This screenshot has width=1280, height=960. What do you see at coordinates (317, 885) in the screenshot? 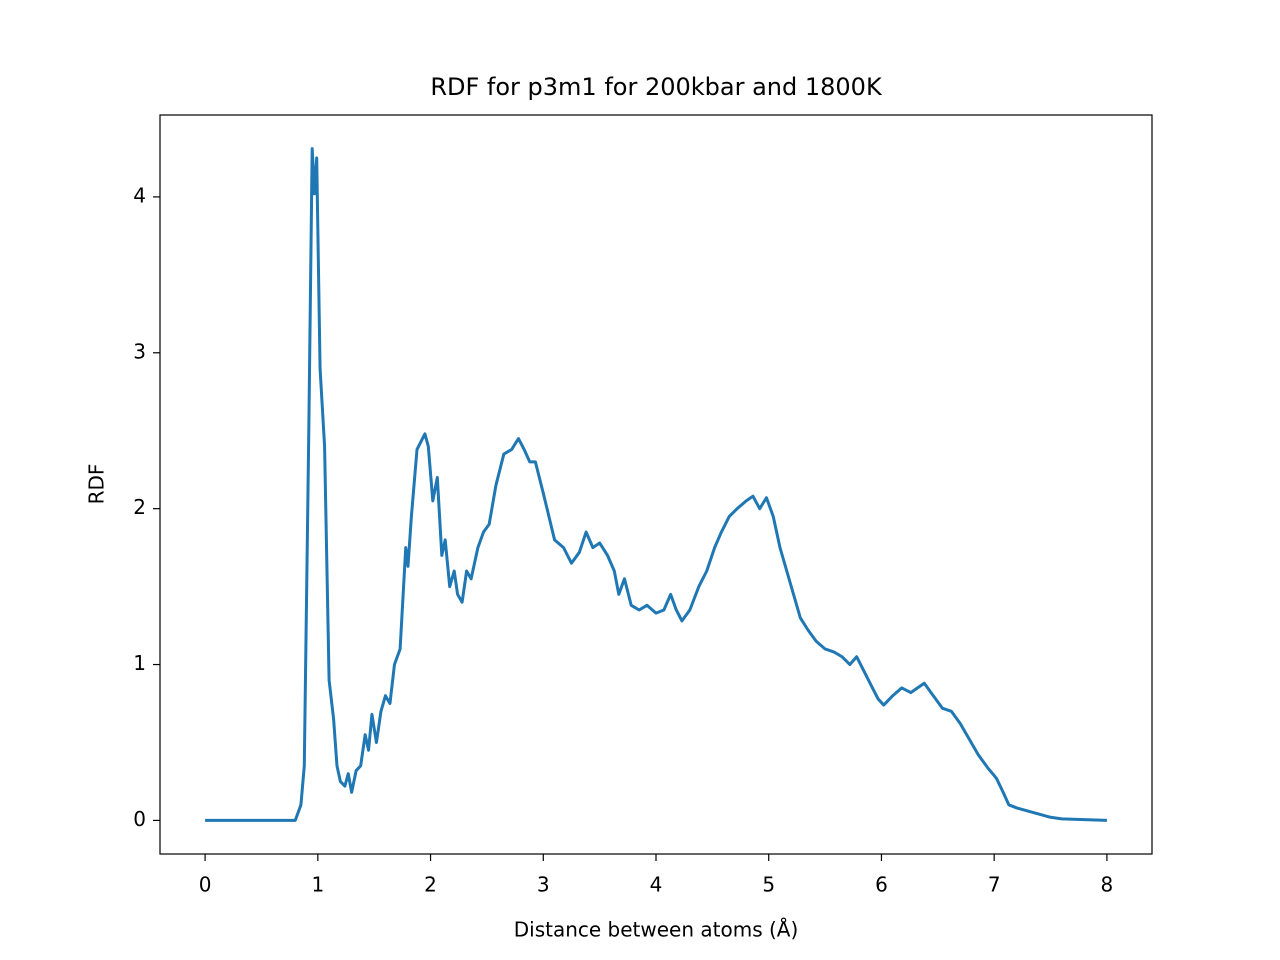
I see `x-tick-label: 1` at bounding box center [317, 885].